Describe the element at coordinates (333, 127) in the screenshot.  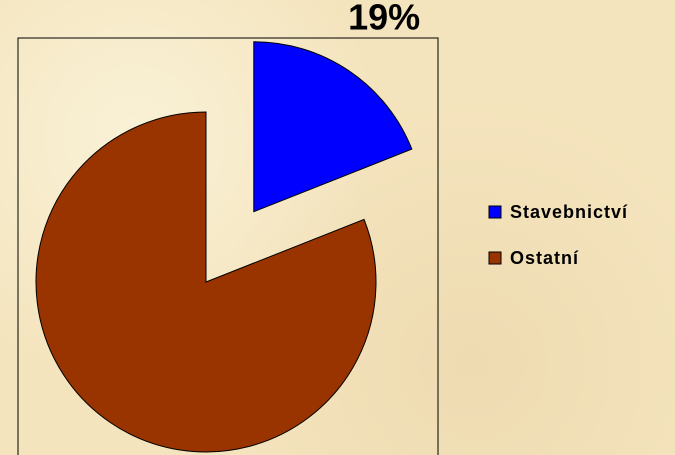
I see `pie-slice` at that location.